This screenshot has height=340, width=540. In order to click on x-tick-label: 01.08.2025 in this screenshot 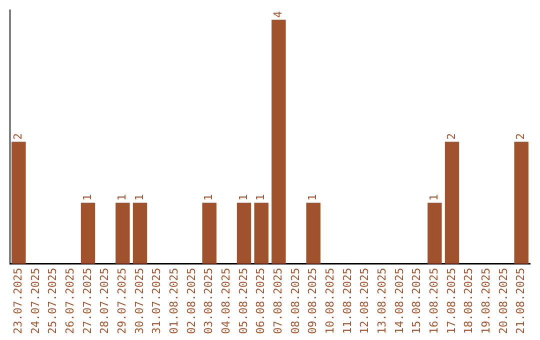, I will do `click(174, 301)`.